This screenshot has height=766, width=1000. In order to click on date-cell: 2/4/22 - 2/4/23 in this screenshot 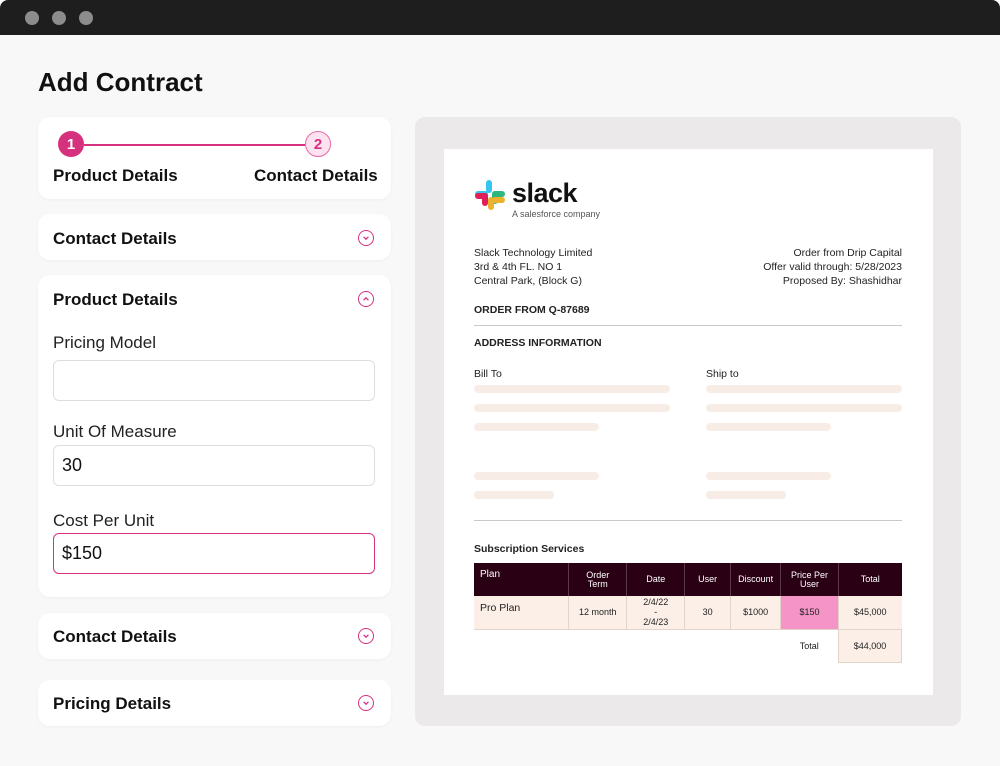, I will do `click(656, 613)`.